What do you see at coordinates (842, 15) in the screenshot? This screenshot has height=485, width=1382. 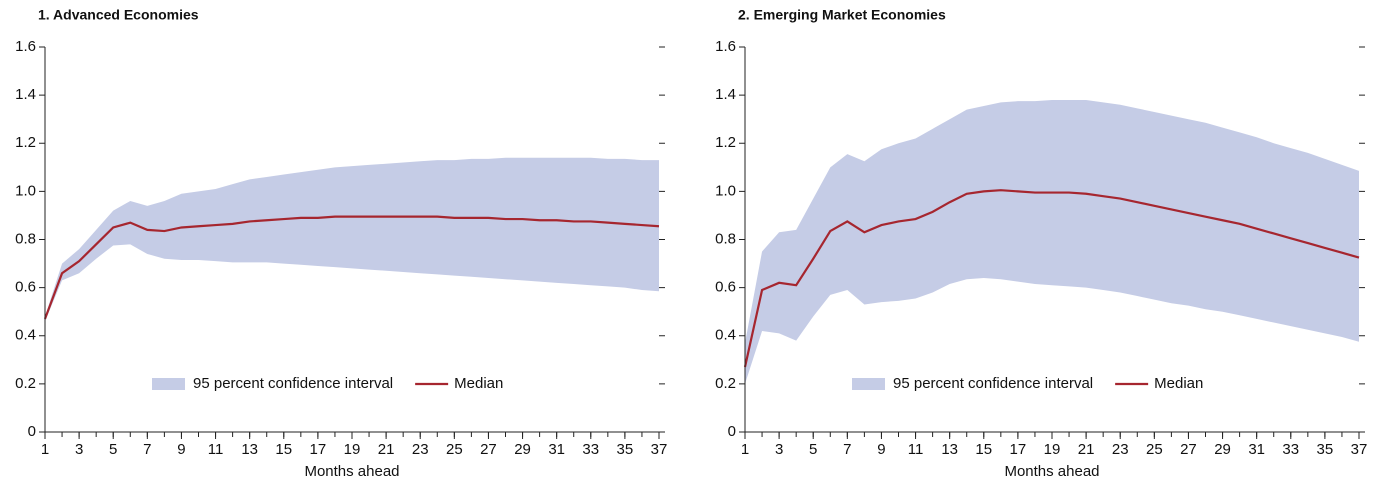 I see `panel-title: 2. Emerging Market Economies` at bounding box center [842, 15].